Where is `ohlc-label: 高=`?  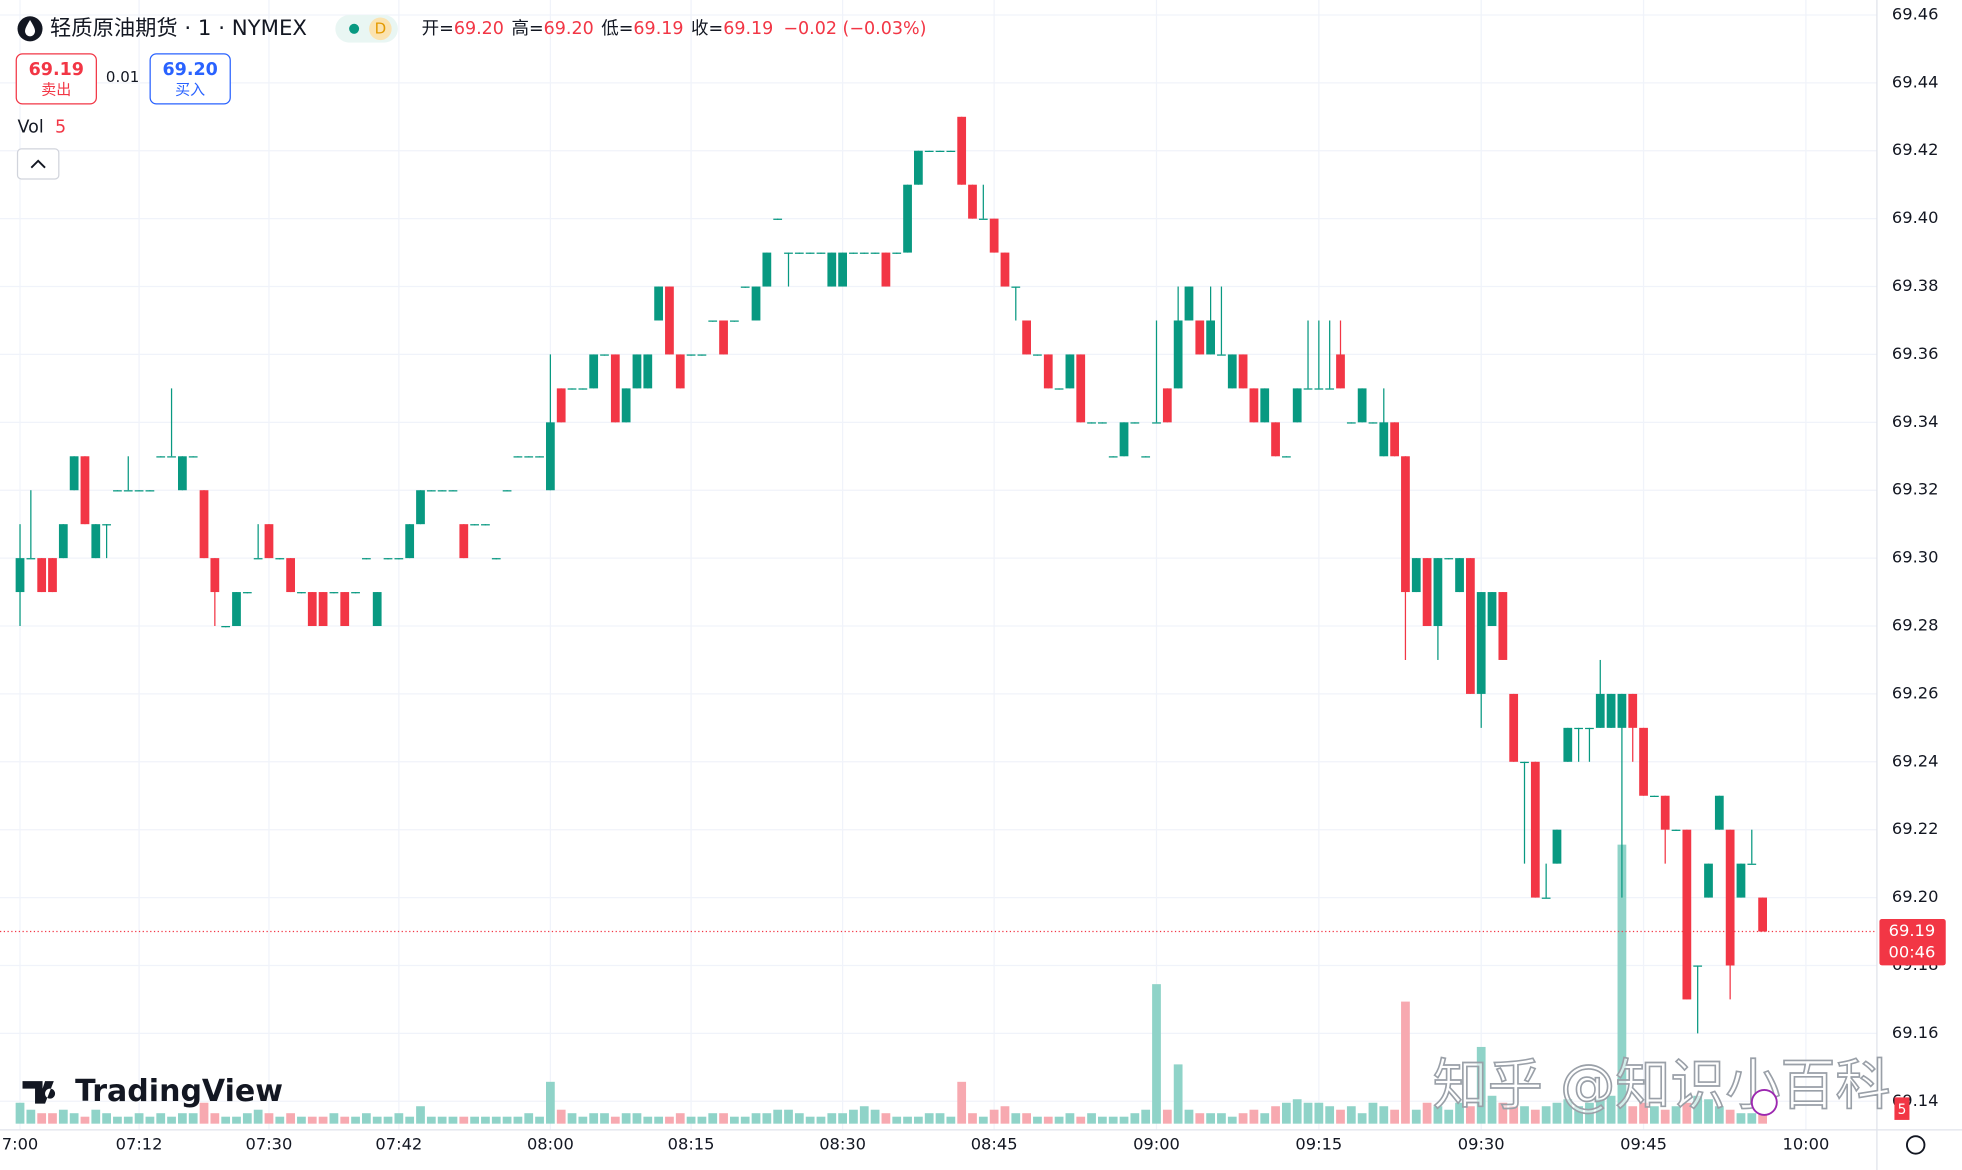
ohlc-label: 高= is located at coordinates (527, 29).